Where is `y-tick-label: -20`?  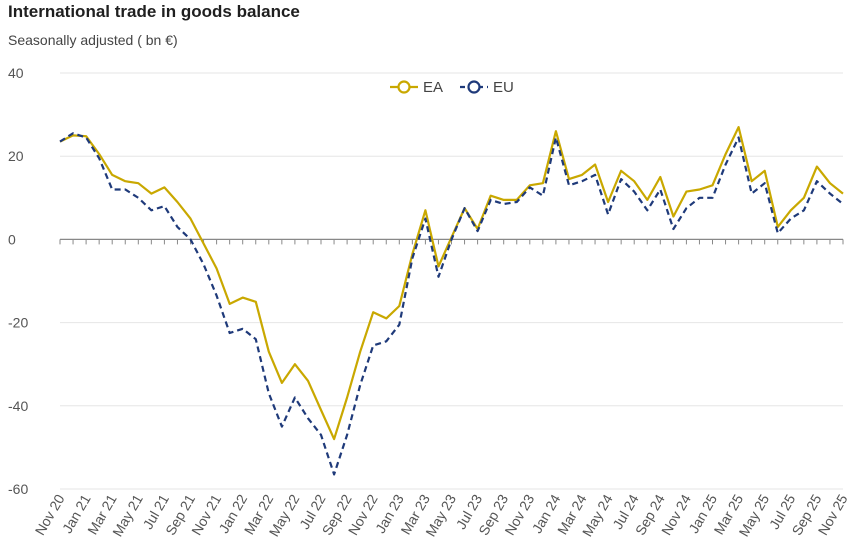
y-tick-label: -20 is located at coordinates (18, 323).